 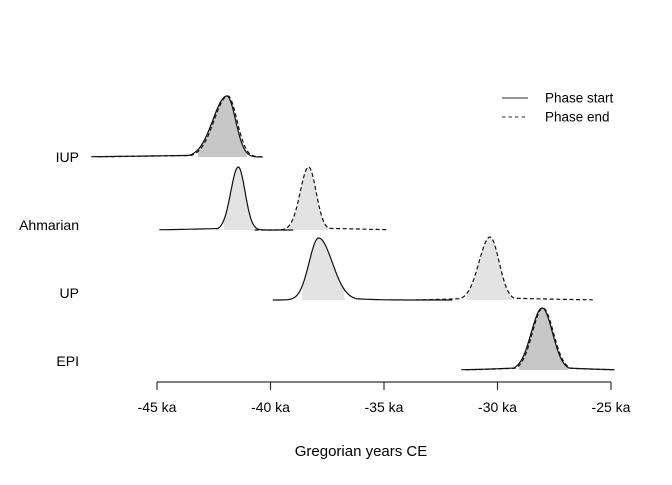 I want to click on density-curve-epi-end, so click(x=540, y=339).